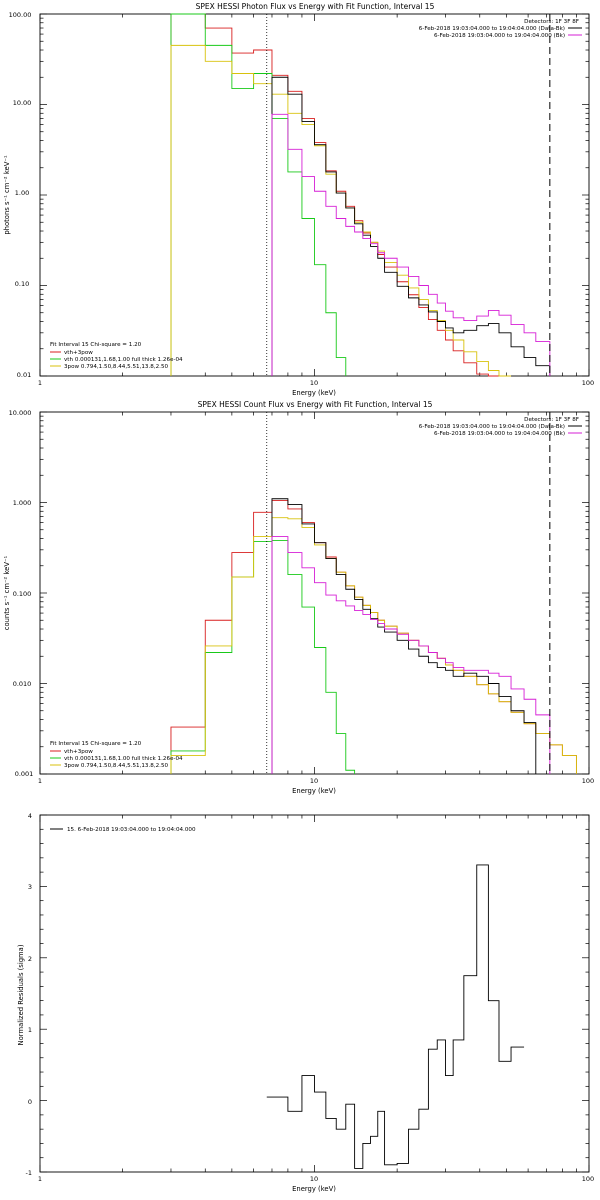  What do you see at coordinates (314, 1189) in the screenshot?
I see `residuals-x-axis-label: Energy (keV)` at bounding box center [314, 1189].